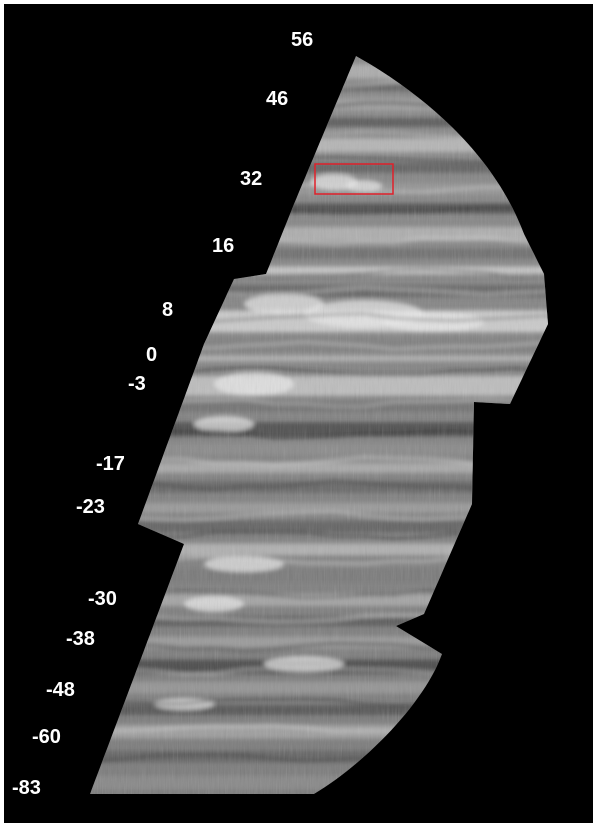  I want to click on latitude-label: 56, so click(302, 40).